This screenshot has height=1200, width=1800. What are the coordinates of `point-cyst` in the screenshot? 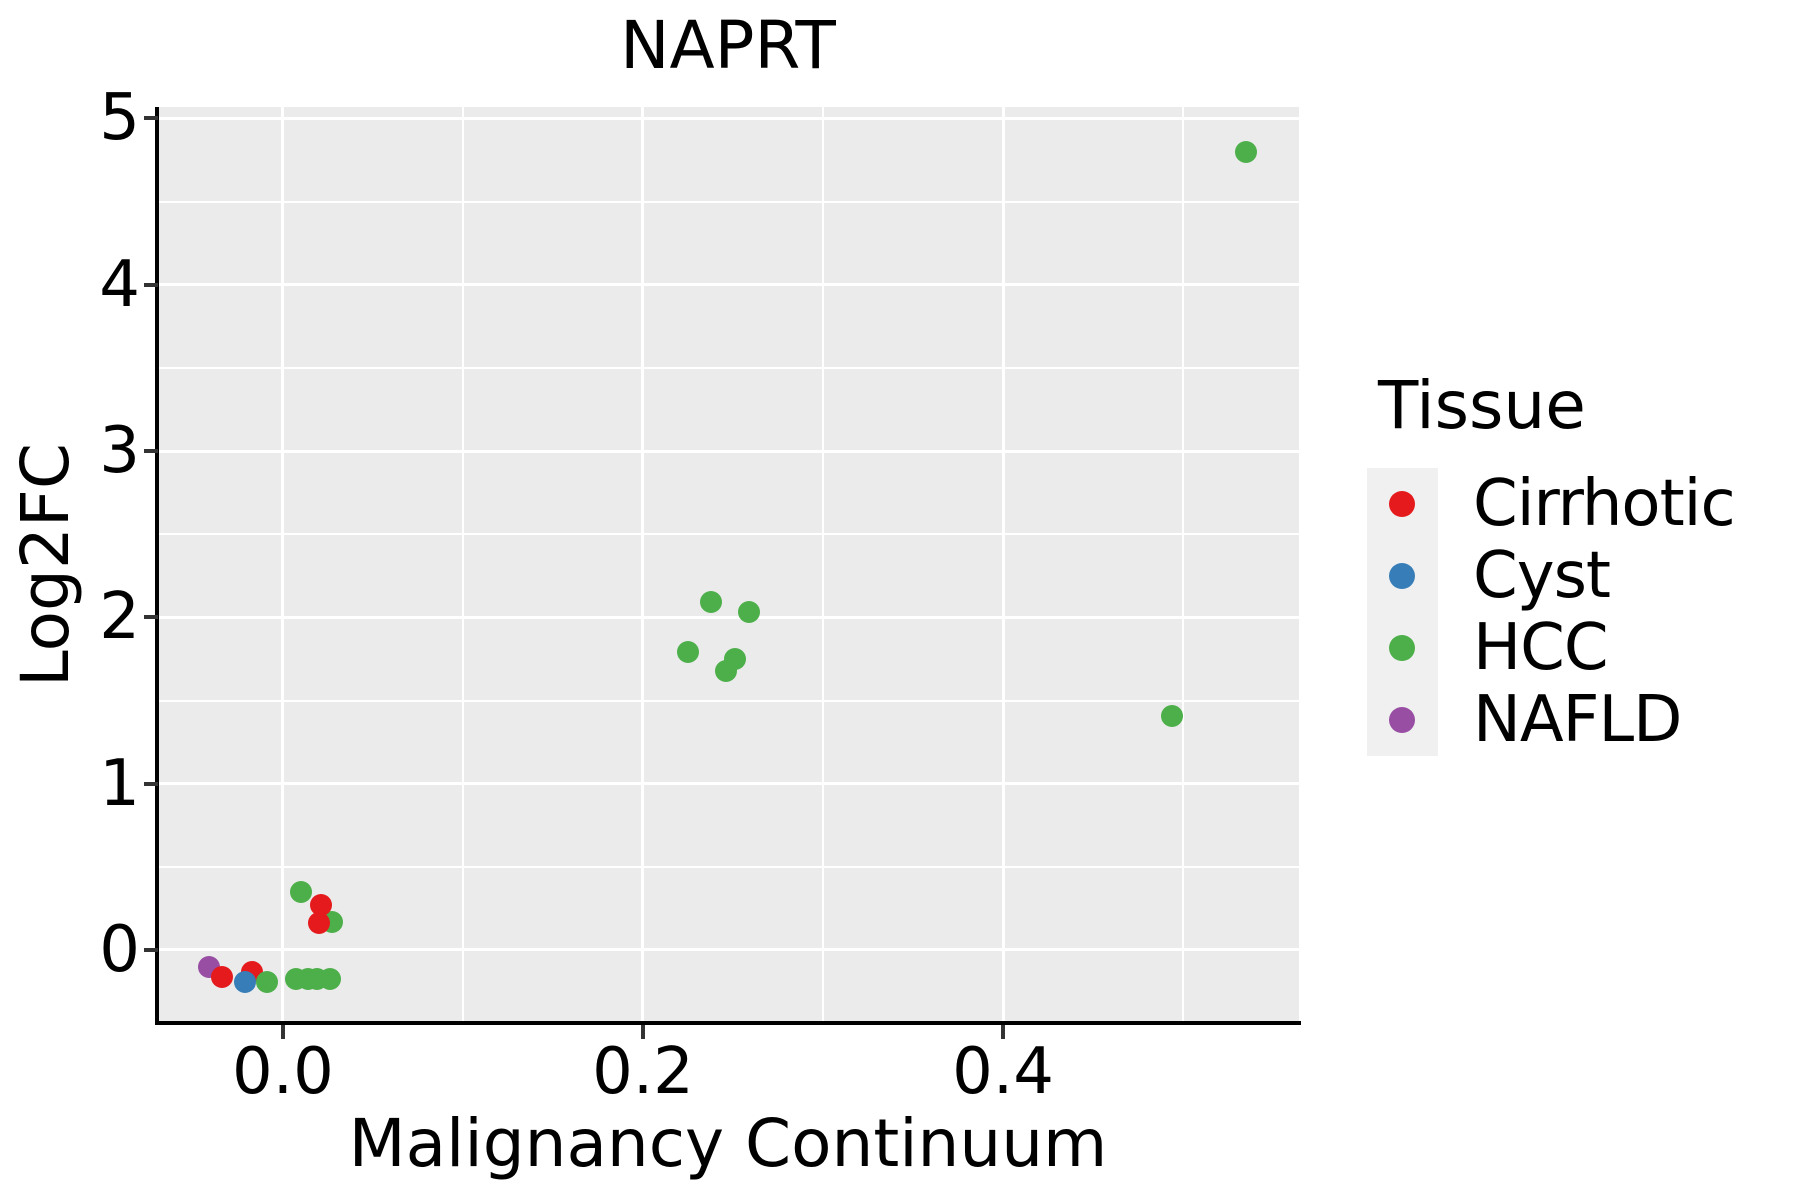 It's located at (245, 981).